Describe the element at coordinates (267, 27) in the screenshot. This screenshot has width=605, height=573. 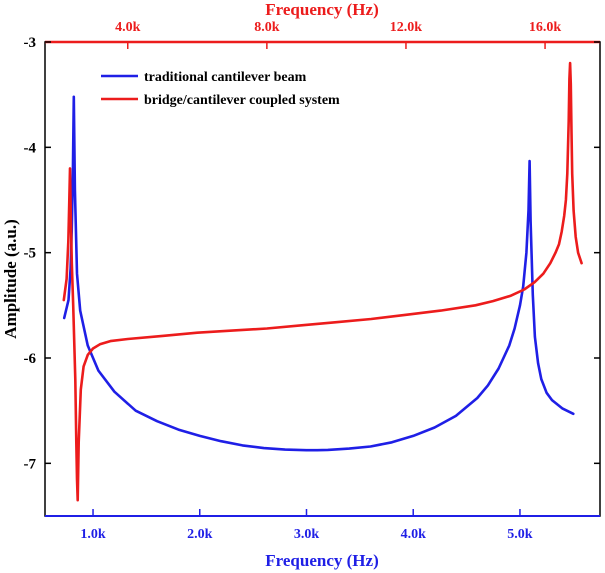
I see `top-tick-label: 8.0k` at that location.